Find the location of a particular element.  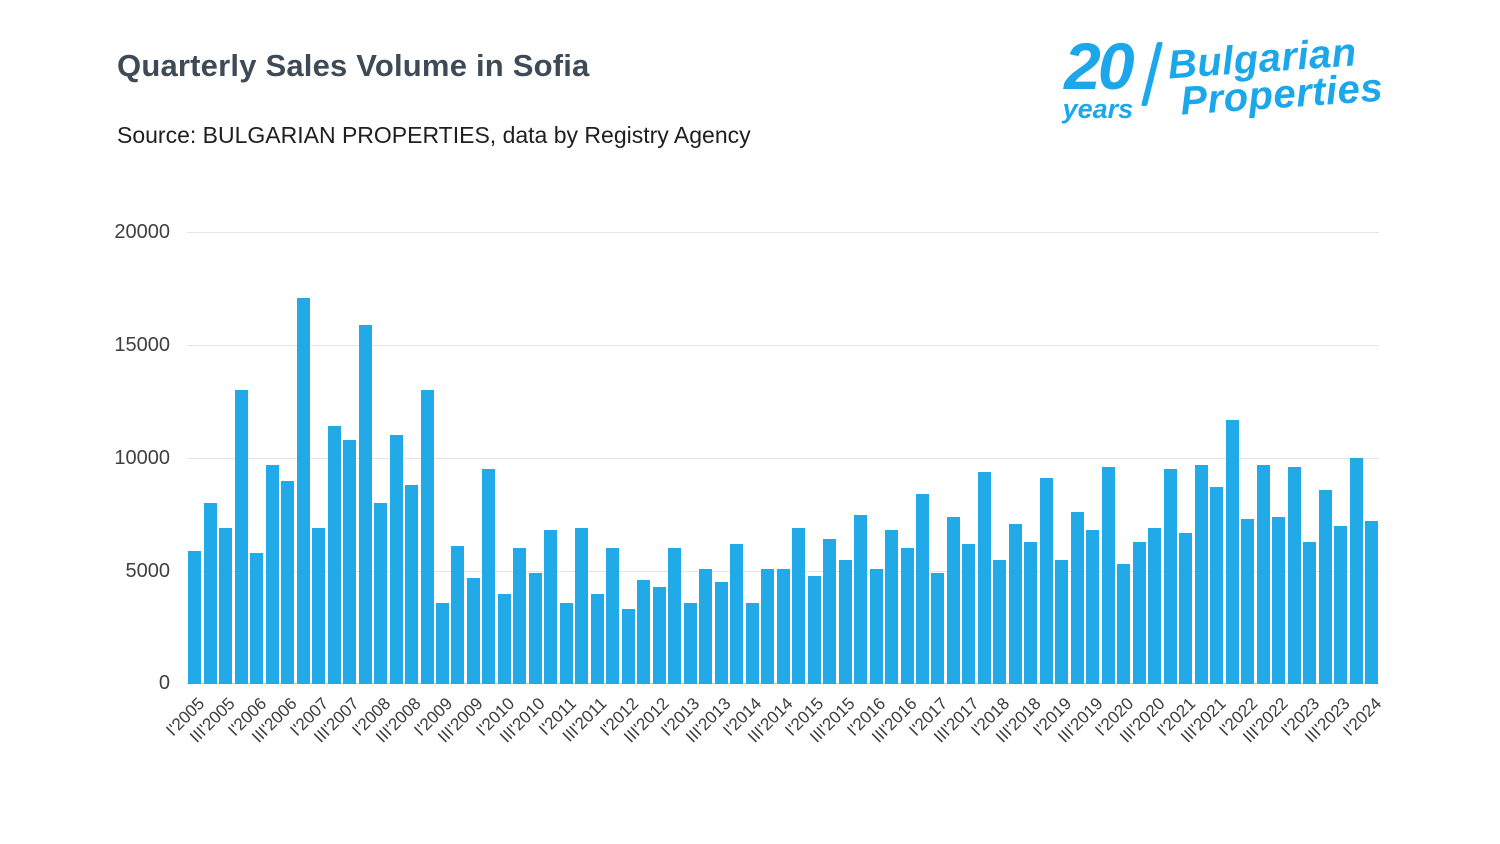

bar-slot: I'2017 is located at coordinates (928, 486).